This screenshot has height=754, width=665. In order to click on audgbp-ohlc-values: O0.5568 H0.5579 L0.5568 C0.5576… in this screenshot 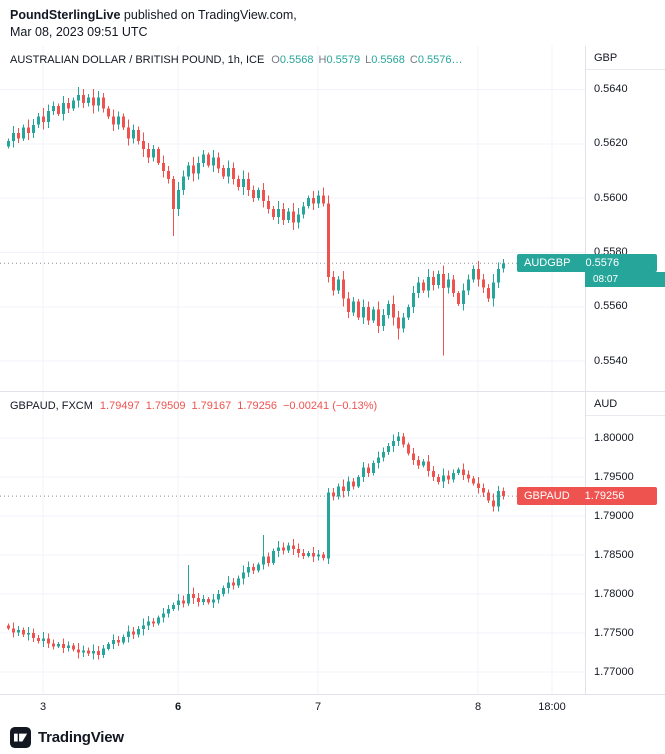, I will do `click(369, 60)`.